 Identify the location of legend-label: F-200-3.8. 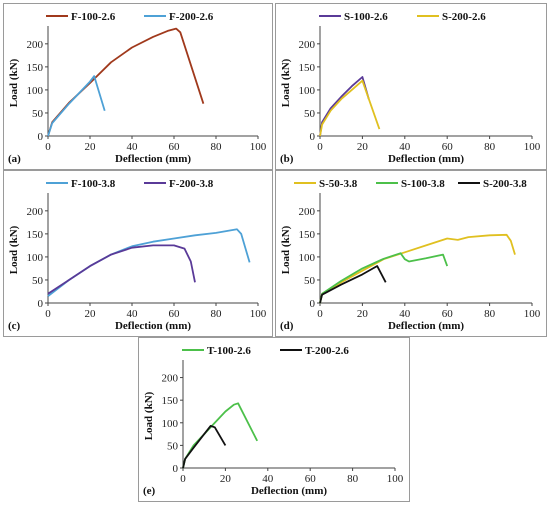
(191, 184).